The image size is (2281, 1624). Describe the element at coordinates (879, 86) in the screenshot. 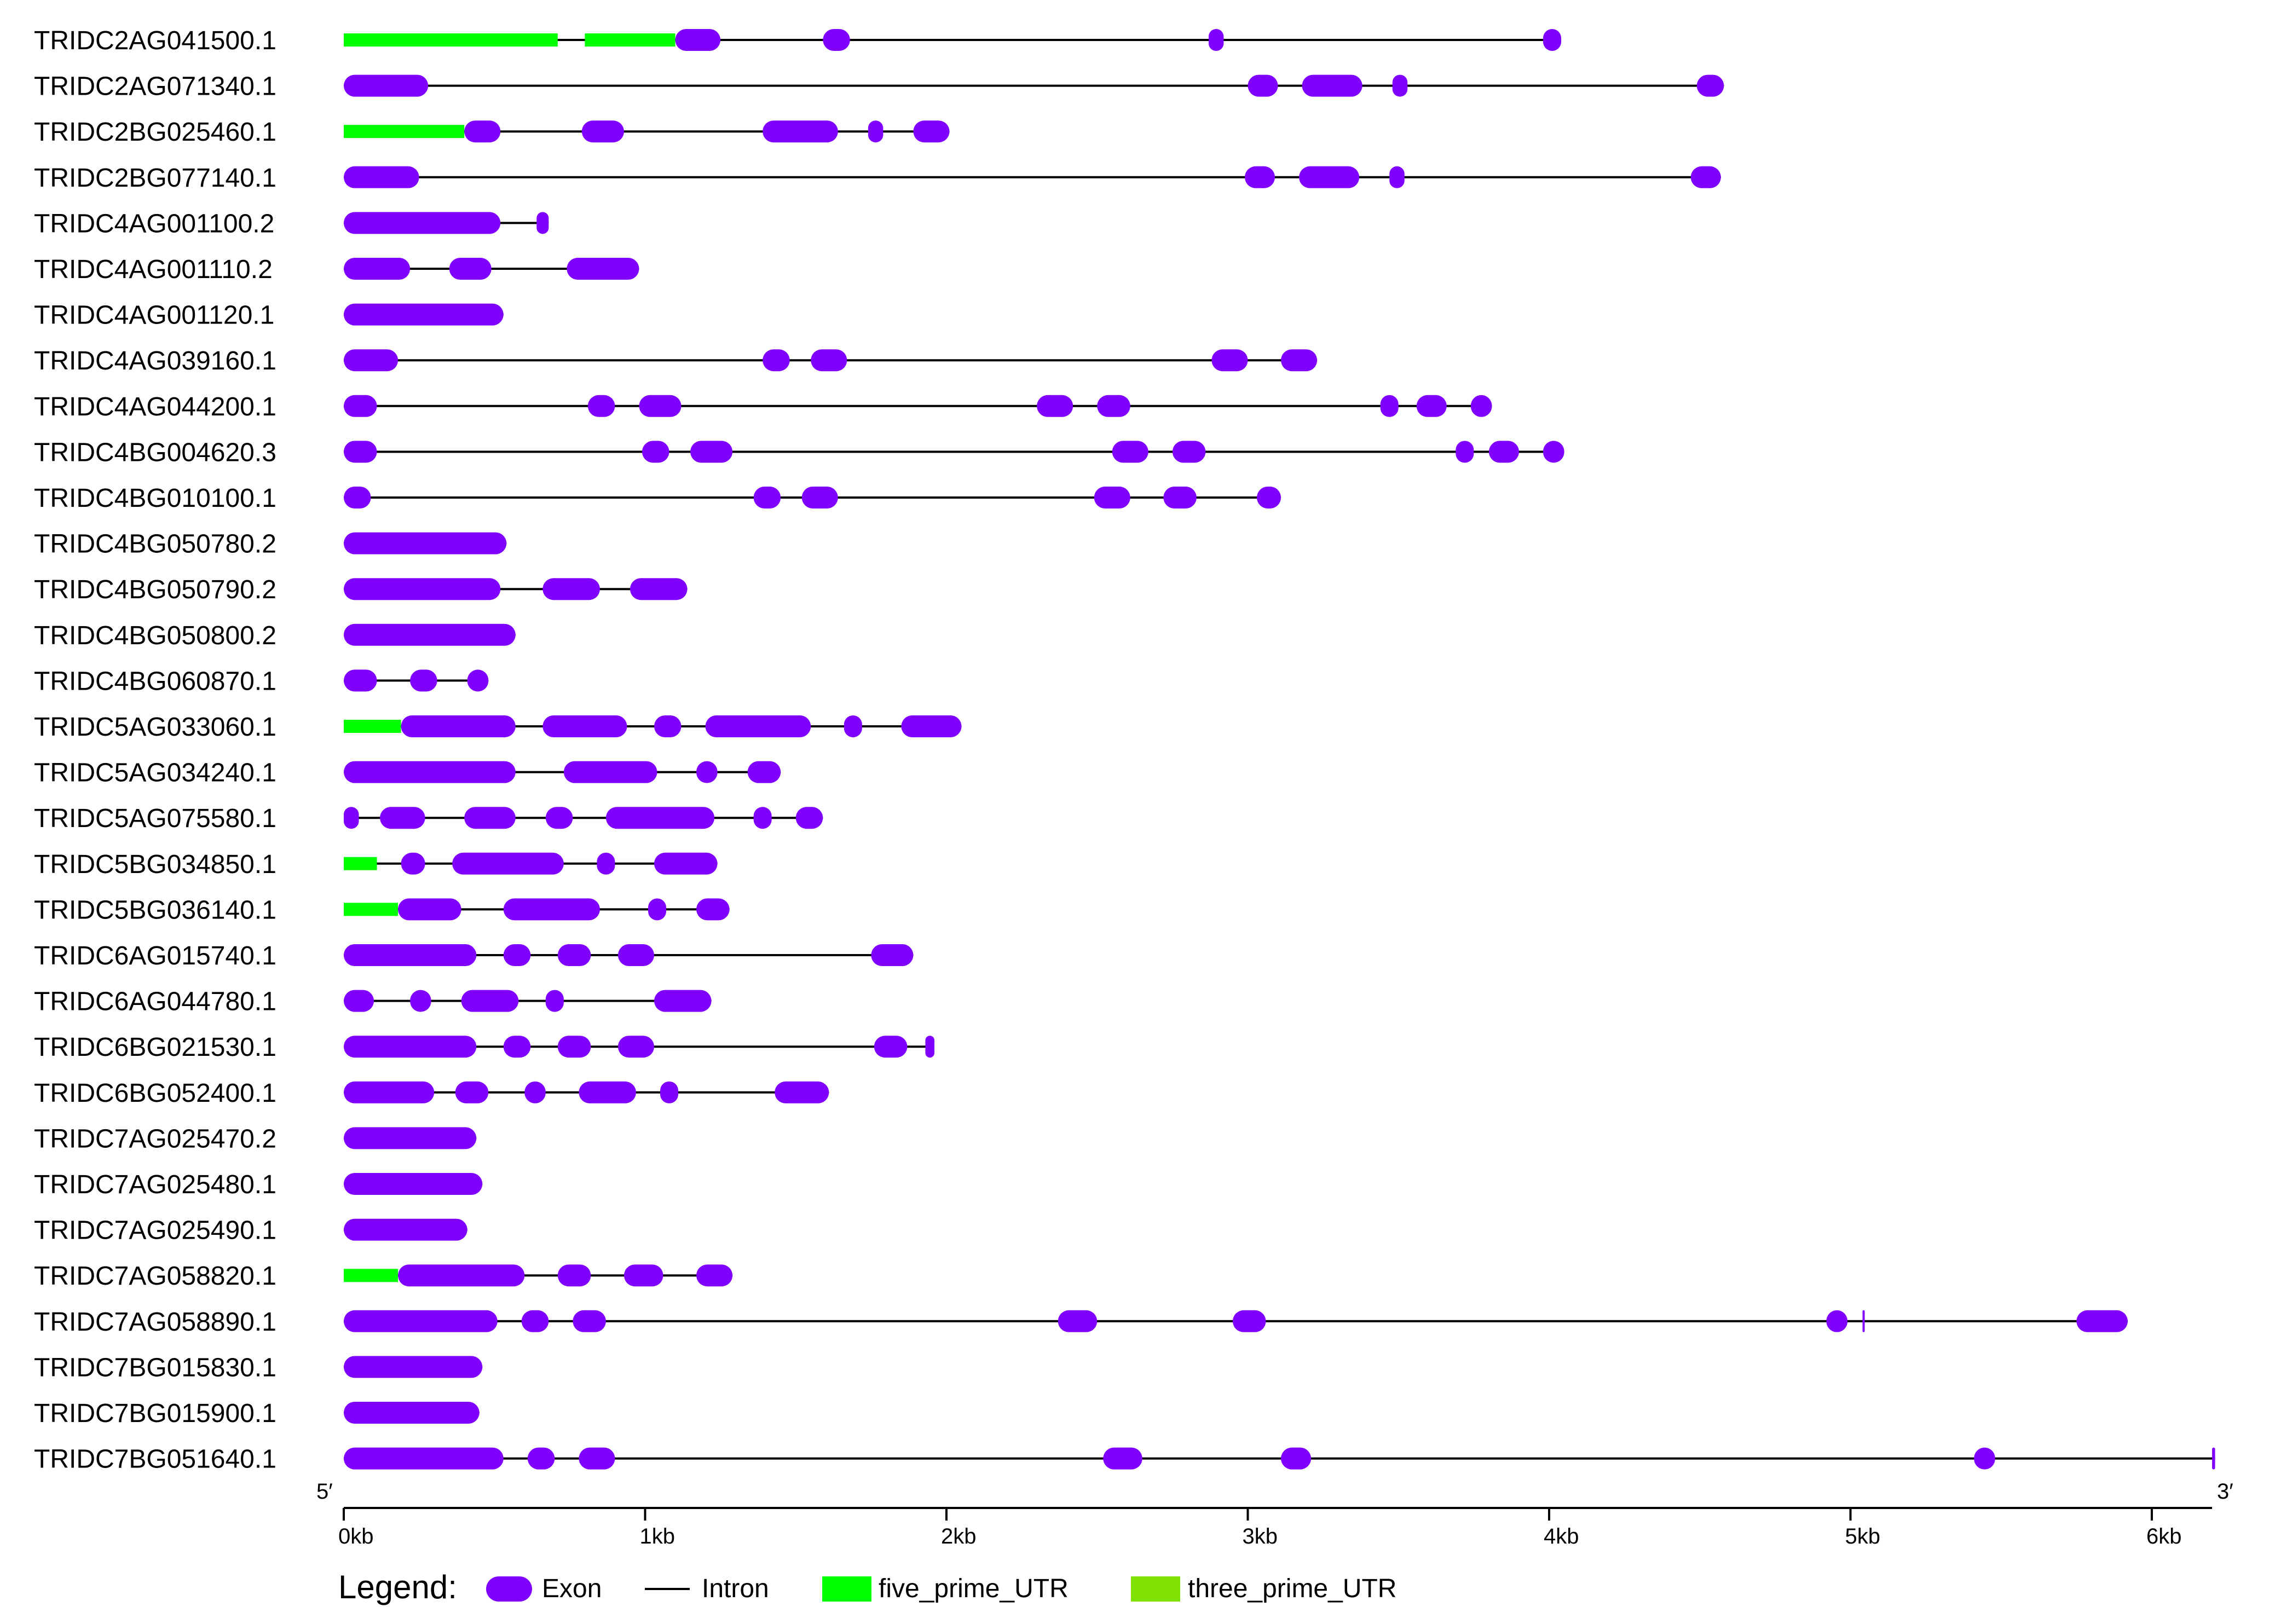

I see `gene-row: TRIDC2AG071340.1` at that location.